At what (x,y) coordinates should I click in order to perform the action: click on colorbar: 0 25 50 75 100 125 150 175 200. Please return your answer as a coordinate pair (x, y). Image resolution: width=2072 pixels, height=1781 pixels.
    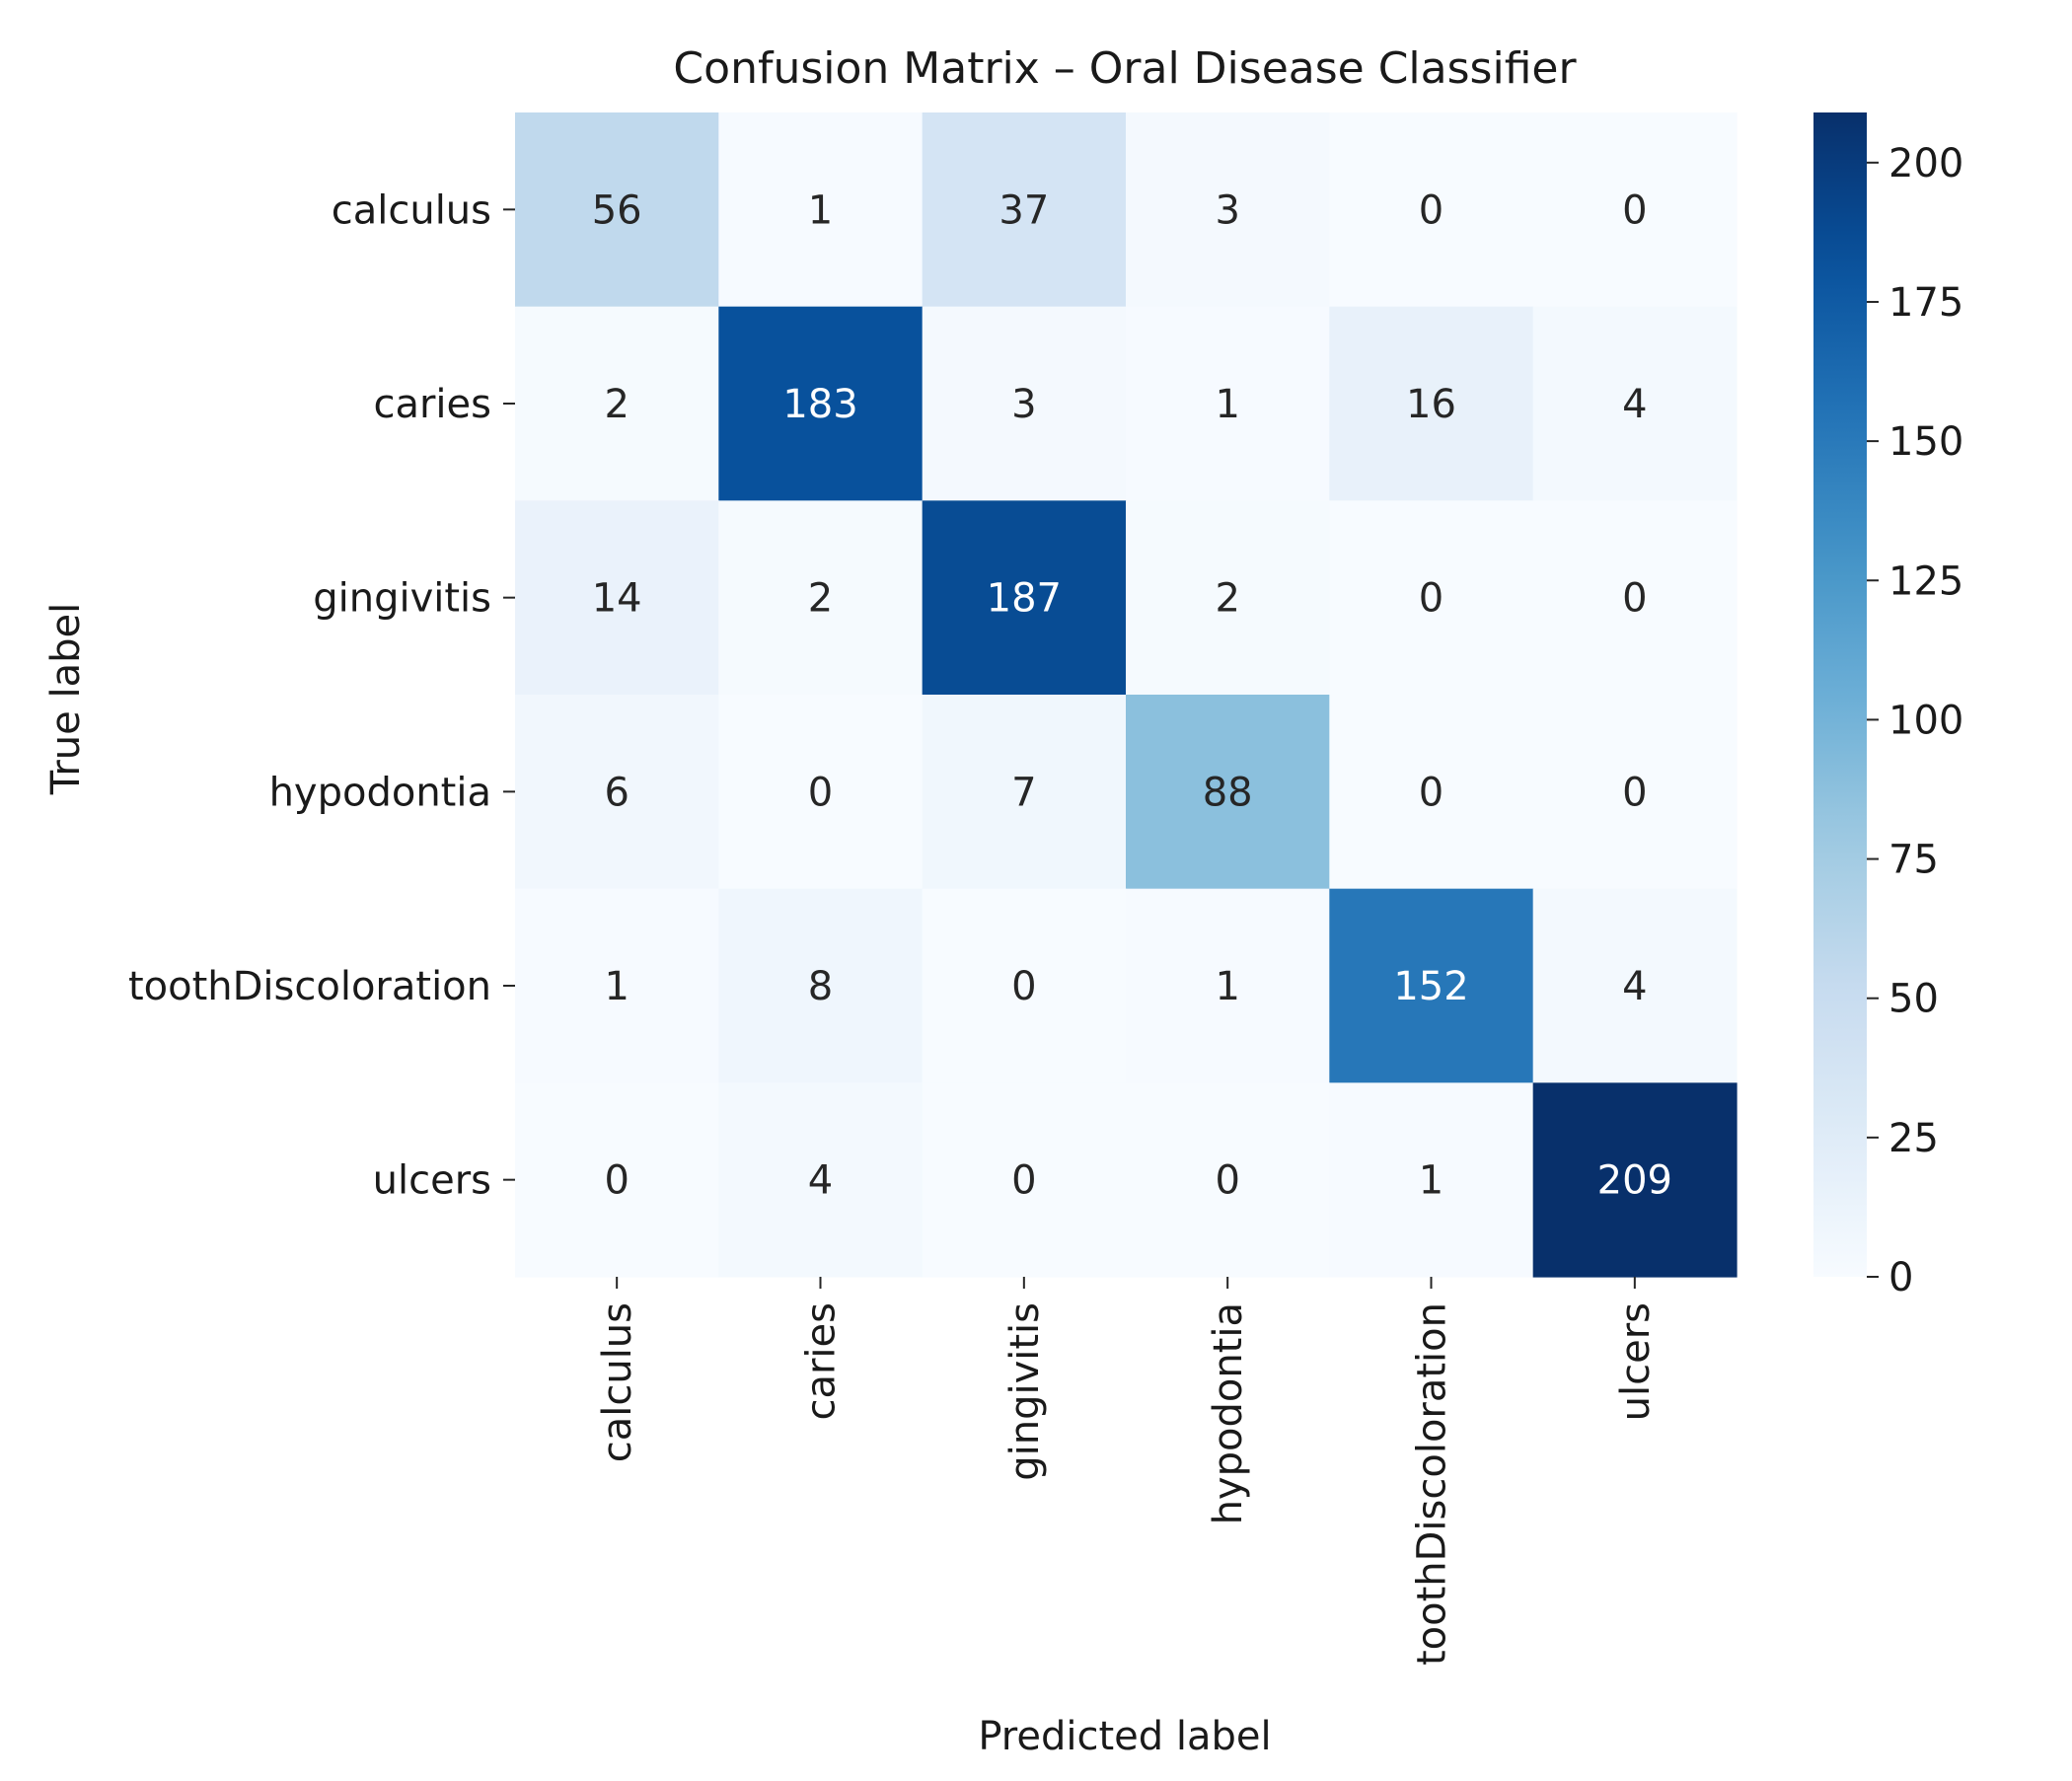
    Looking at the image, I should click on (1888, 706).